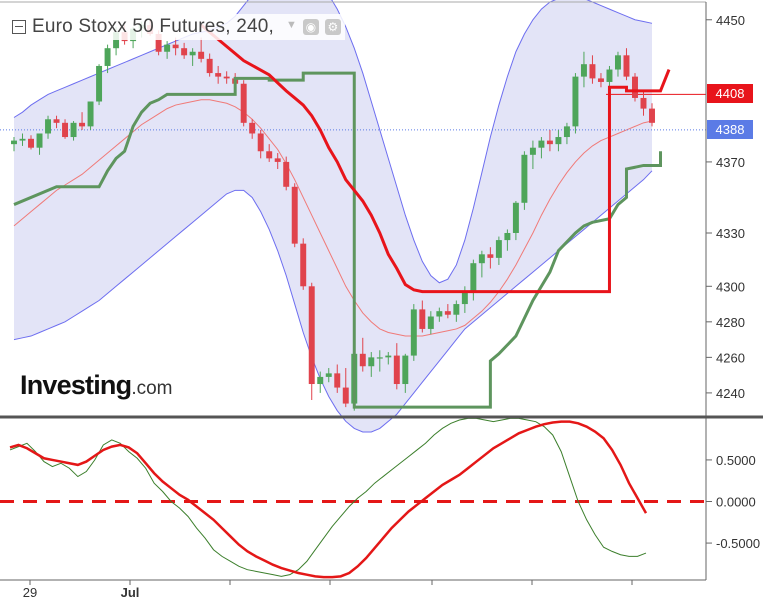 The image size is (763, 611). What do you see at coordinates (730, 162) in the screenshot?
I see `price-axis-label: 4370` at bounding box center [730, 162].